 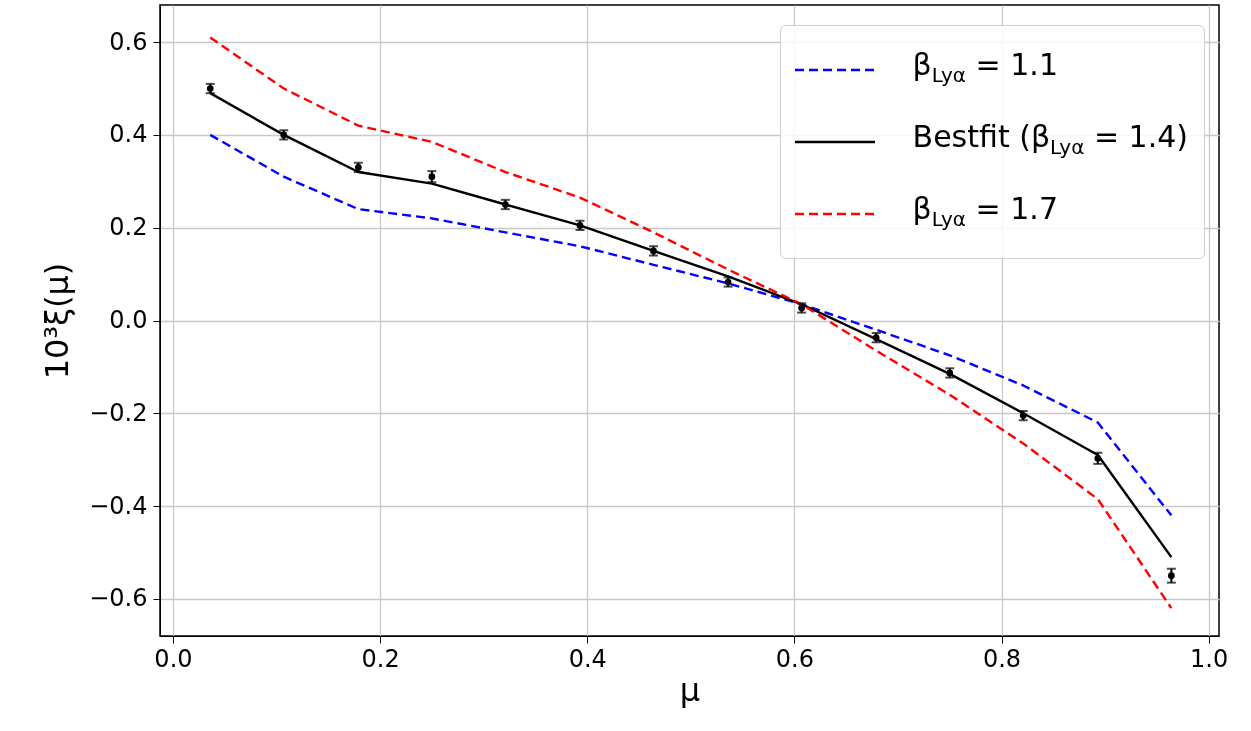 I want to click on y-tick-label: 0.4, so click(x=128, y=134).